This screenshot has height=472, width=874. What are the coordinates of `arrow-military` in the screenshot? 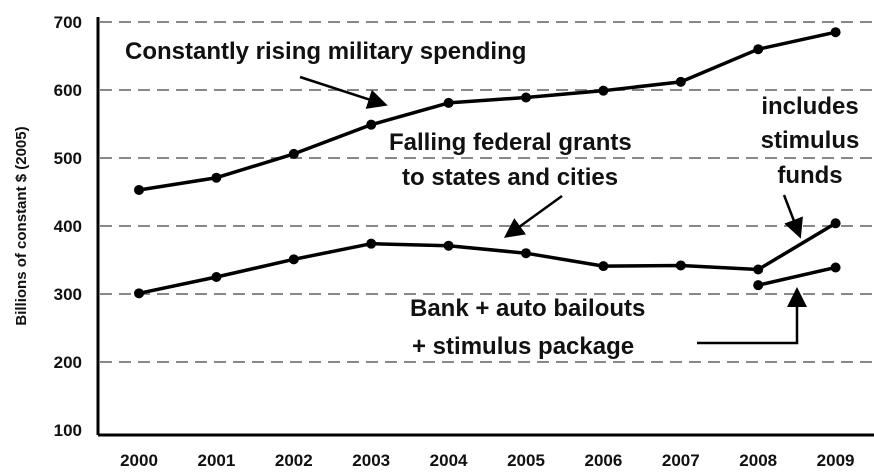 It's located at (343, 92).